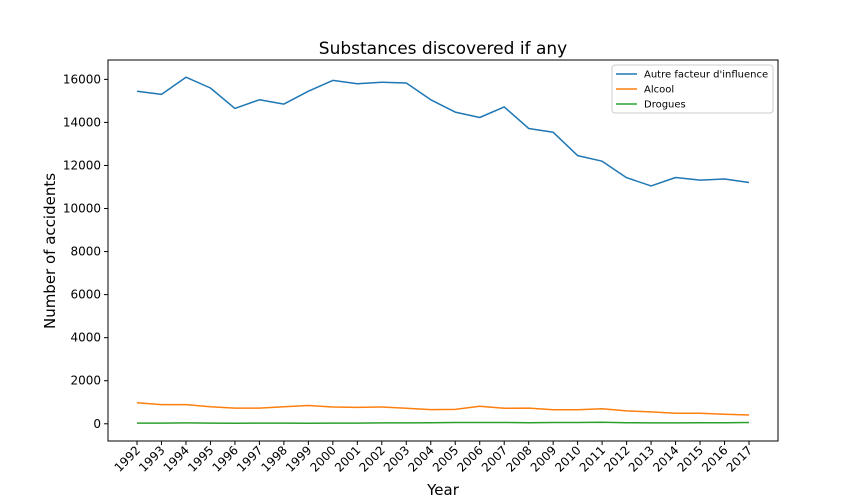  I want to click on y-tick-label: 4000, so click(85, 338).